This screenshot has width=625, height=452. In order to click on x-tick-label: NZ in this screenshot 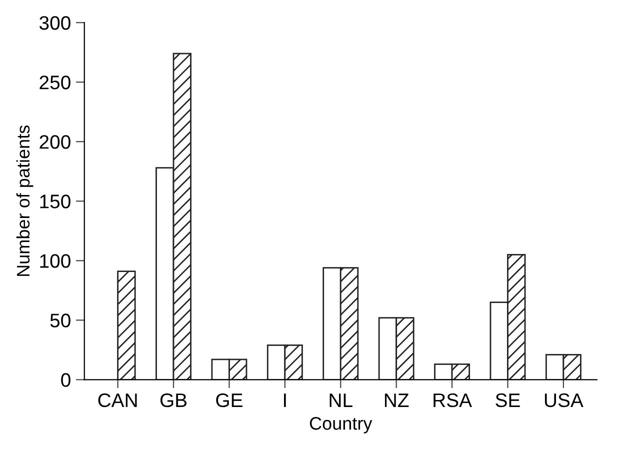, I will do `click(396, 400)`.